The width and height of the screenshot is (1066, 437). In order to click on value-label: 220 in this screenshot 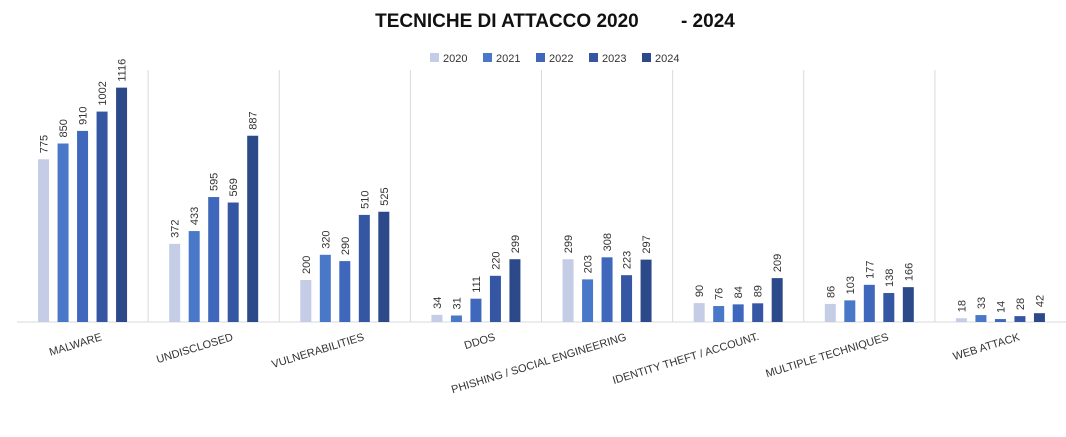, I will do `click(496, 260)`.